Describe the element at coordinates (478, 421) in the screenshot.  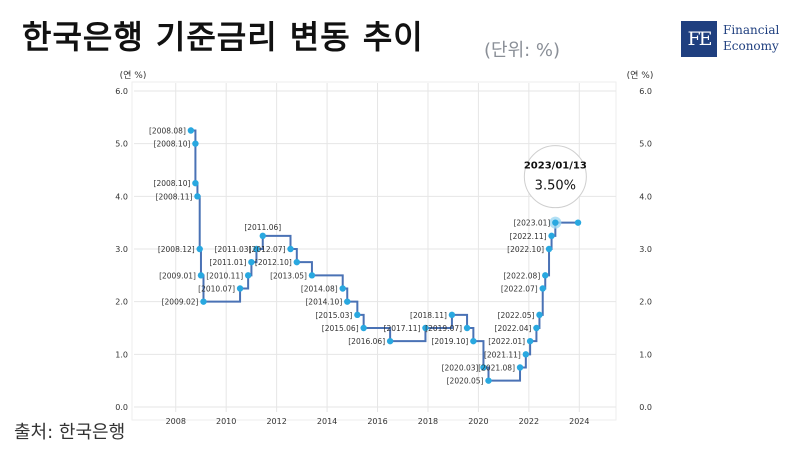
I see `x-tick-label: 2020` at that location.